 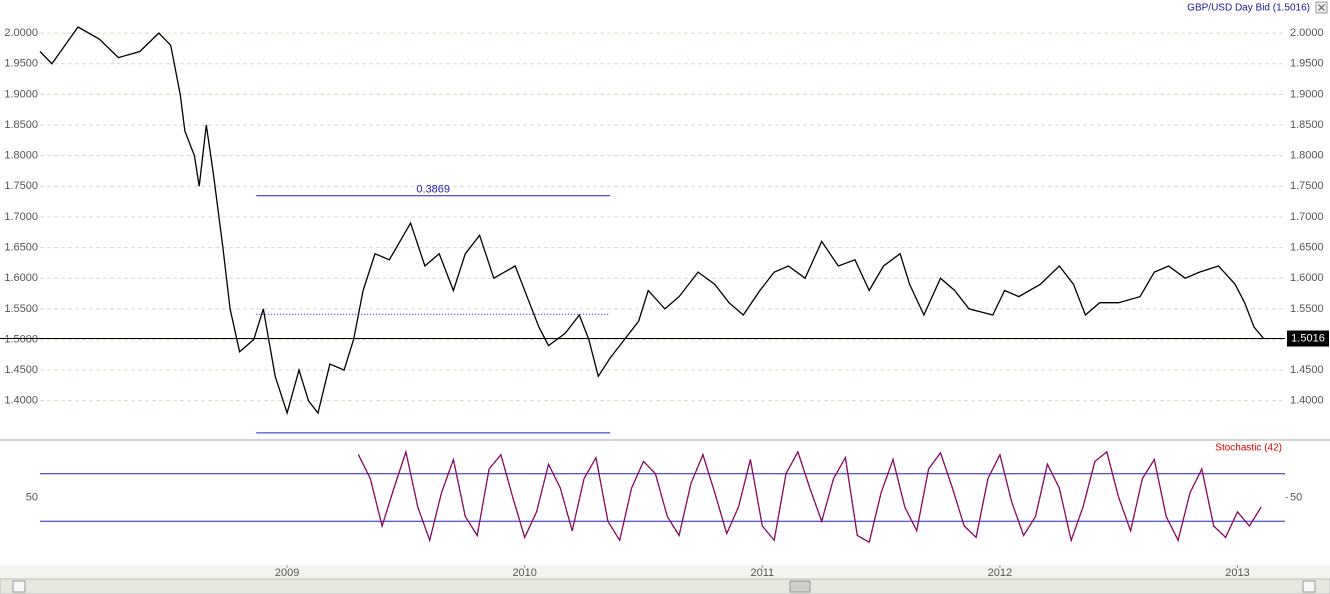 I want to click on y-tick-label: 1.9000, so click(x=21, y=94).